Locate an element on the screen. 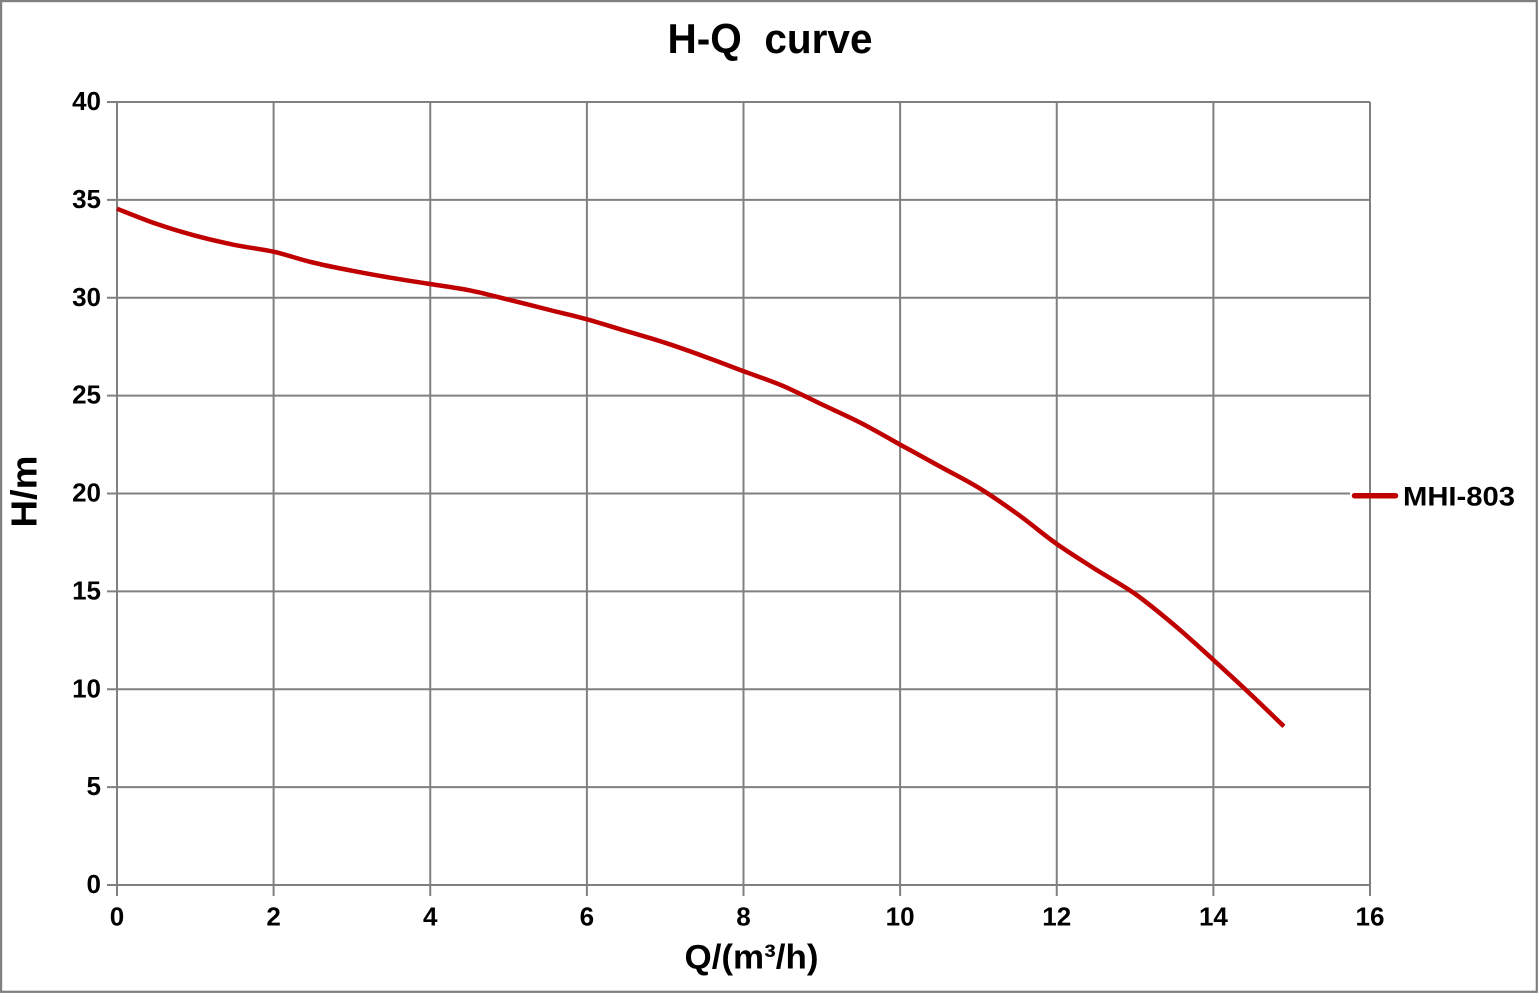  svg-text: MHI-803 is located at coordinates (1459, 497).